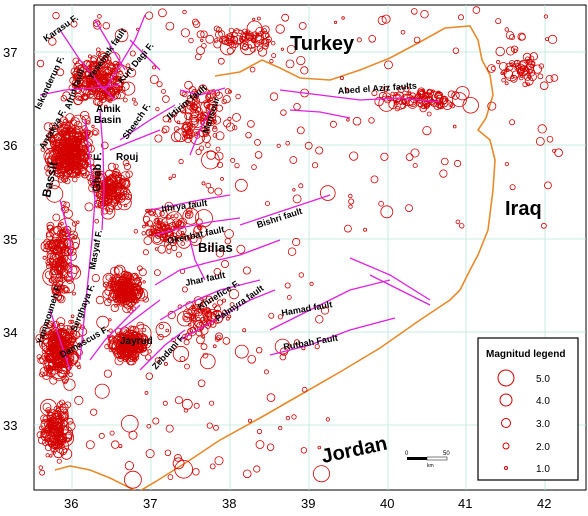  What do you see at coordinates (525, 354) in the screenshot?
I see `legend-title: Magnitud legend` at bounding box center [525, 354].